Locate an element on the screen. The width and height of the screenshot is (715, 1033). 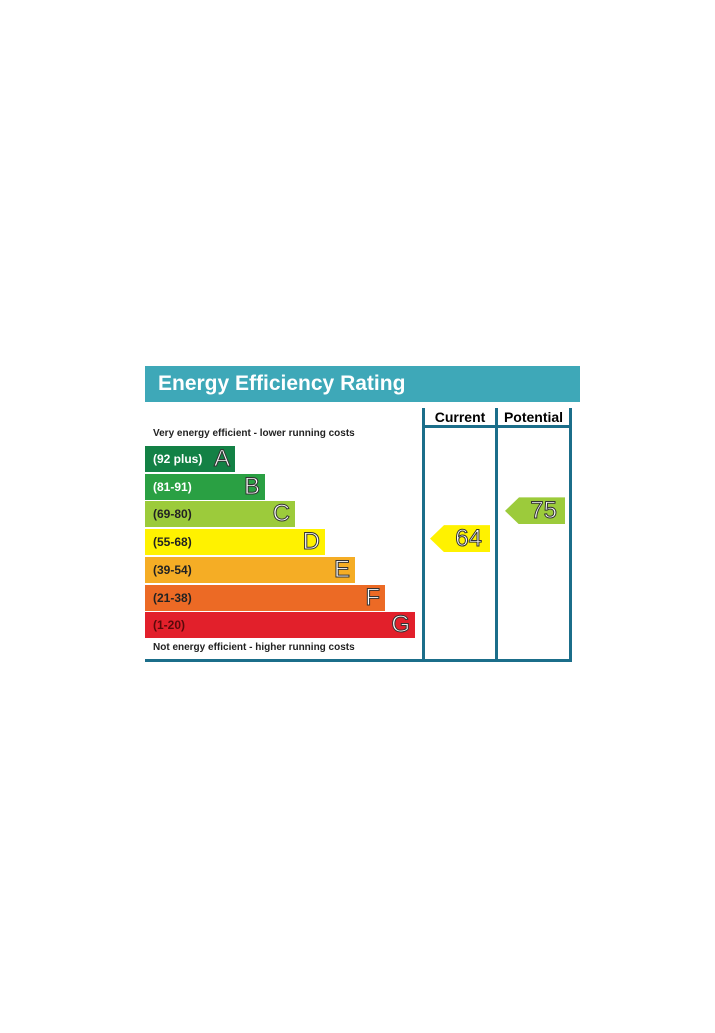
bottom-border is located at coordinates (358, 660).